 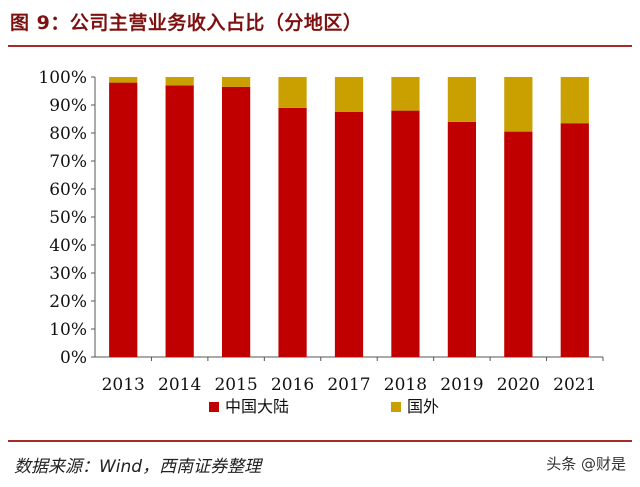 What do you see at coordinates (68, 218) in the screenshot?
I see `y-tick-label: 50%` at bounding box center [68, 218].